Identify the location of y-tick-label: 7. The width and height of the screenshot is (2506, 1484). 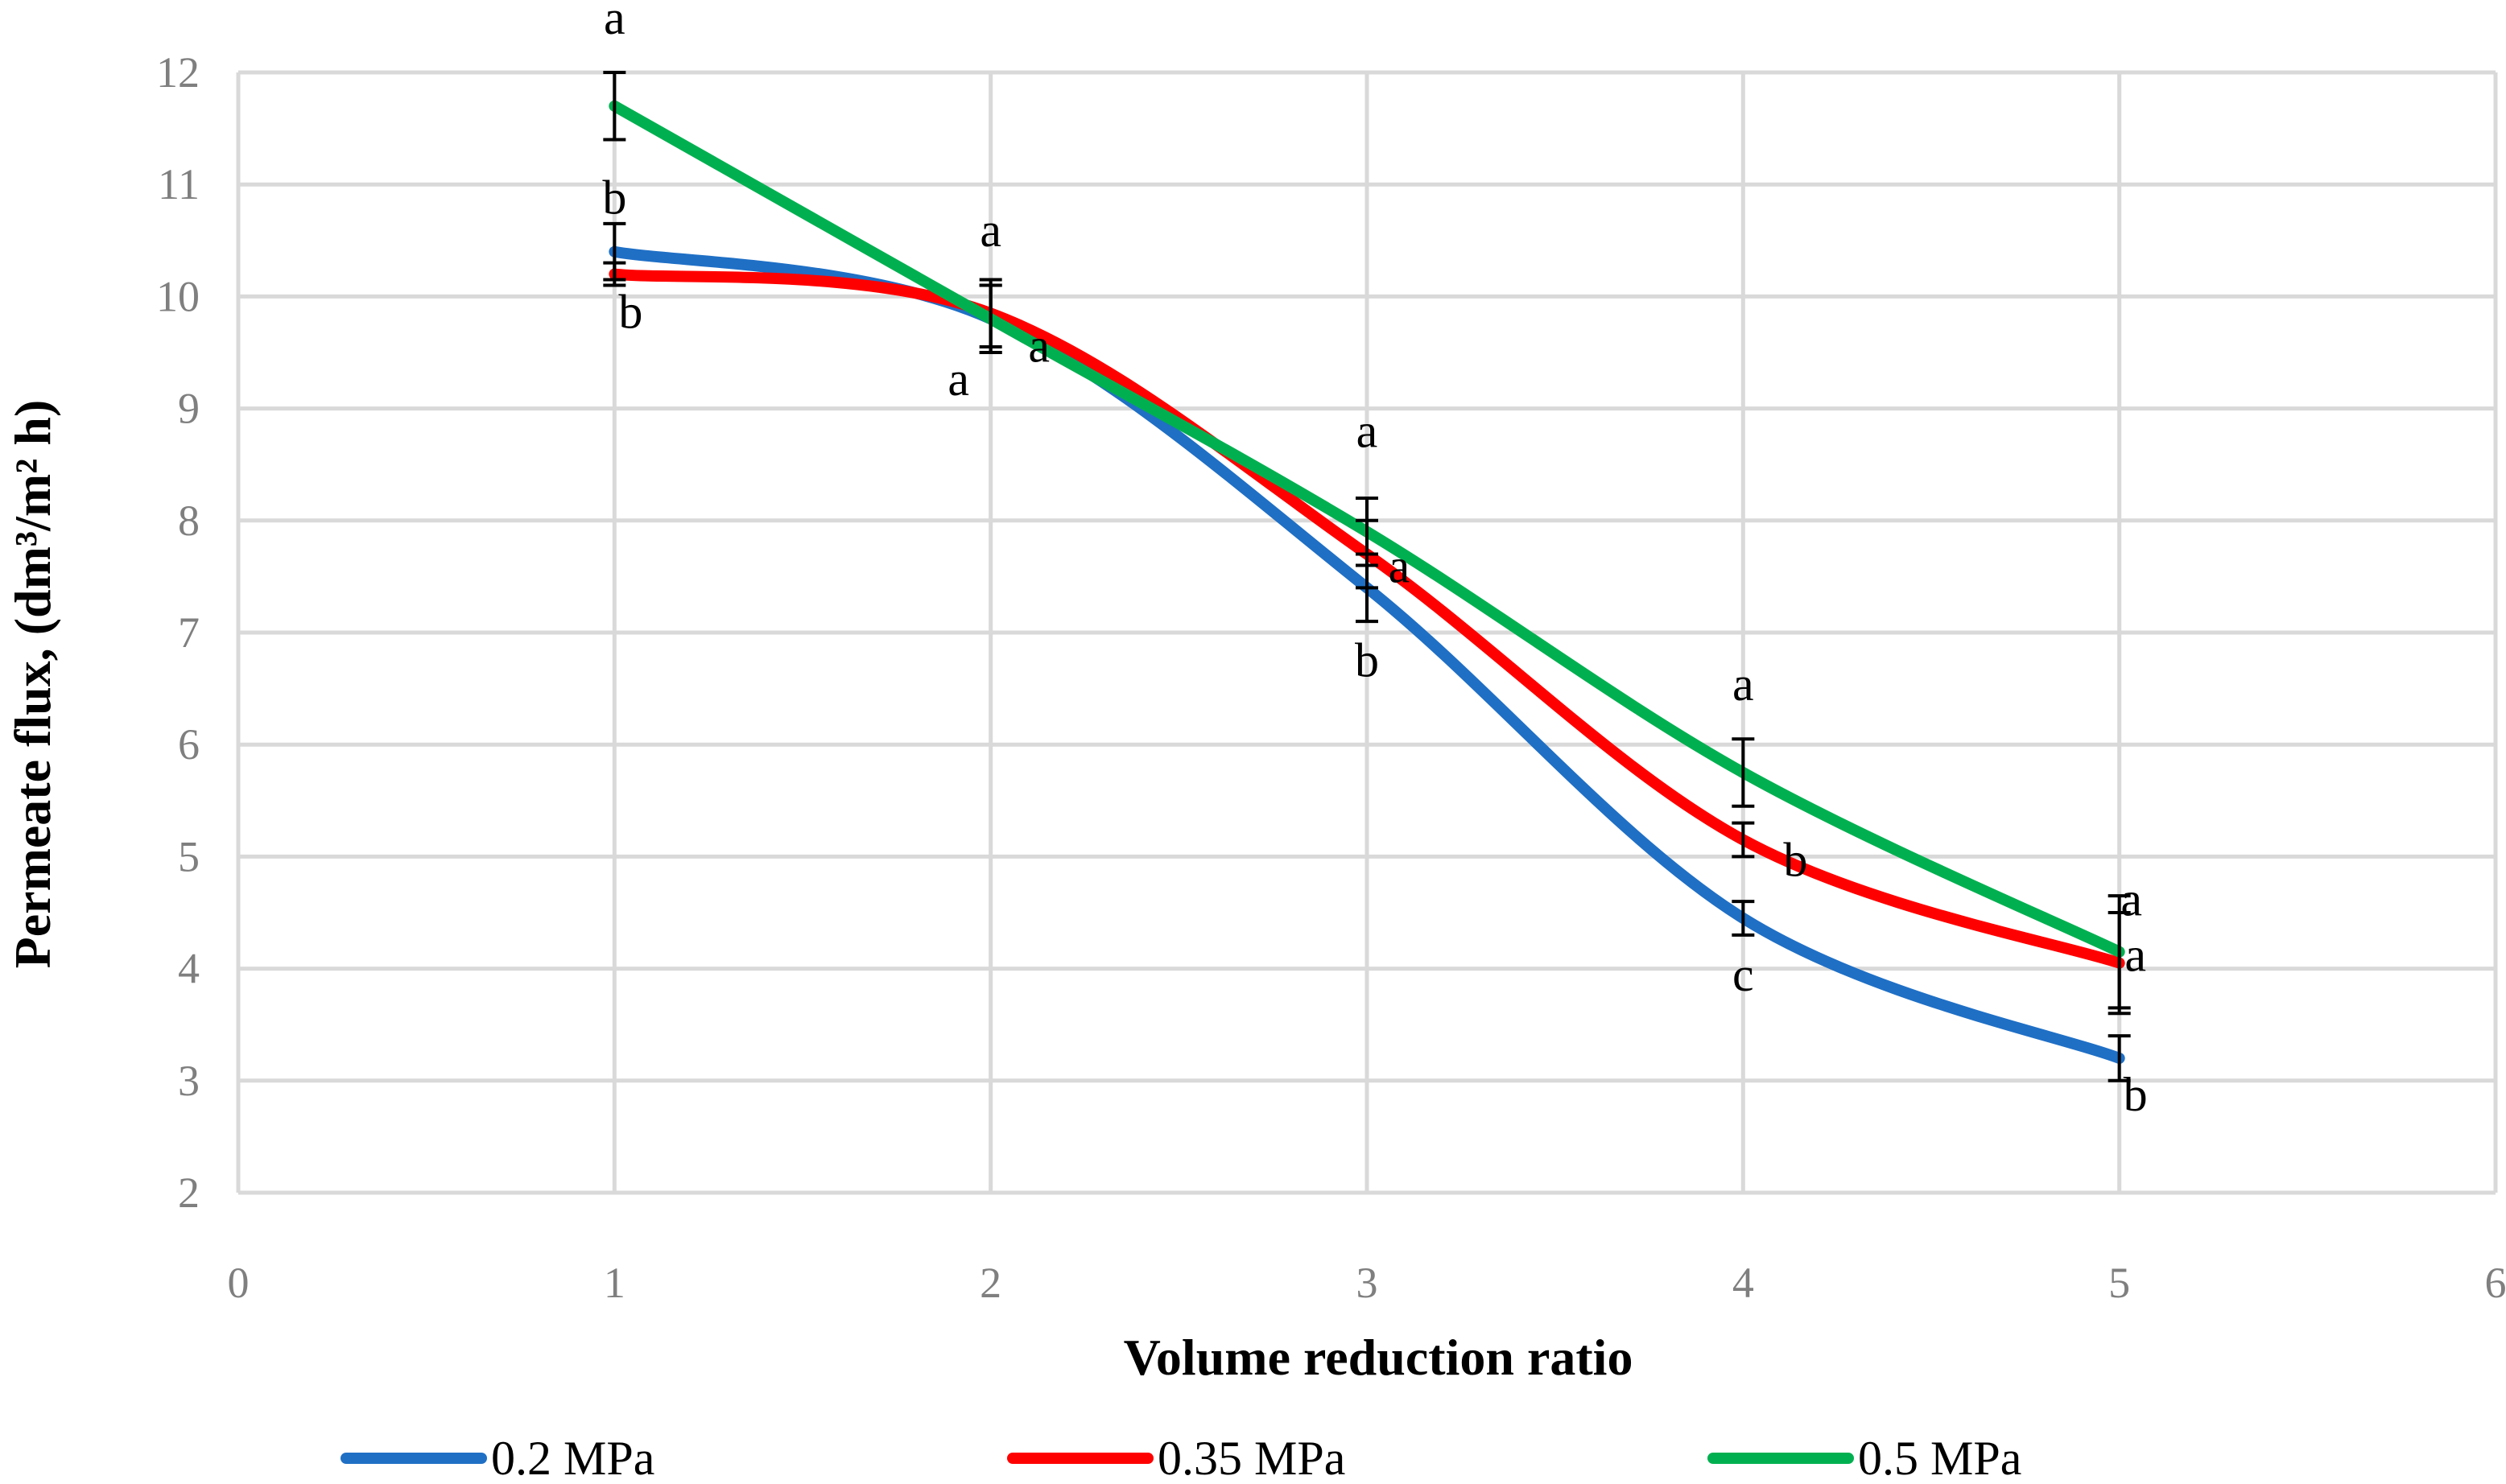
(189, 632).